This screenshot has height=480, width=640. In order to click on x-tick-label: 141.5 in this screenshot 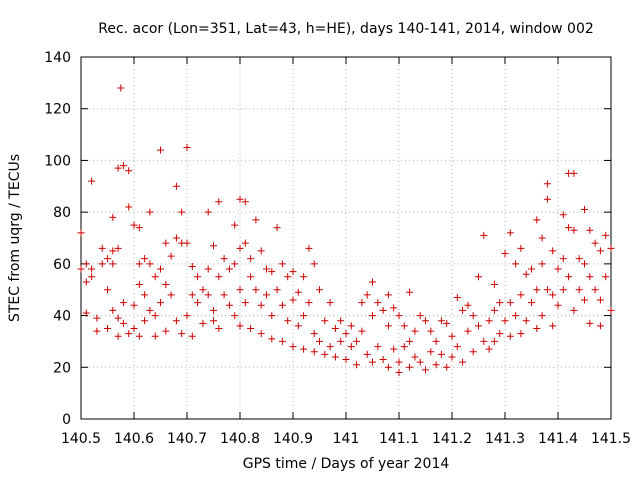, I will do `click(611, 439)`.